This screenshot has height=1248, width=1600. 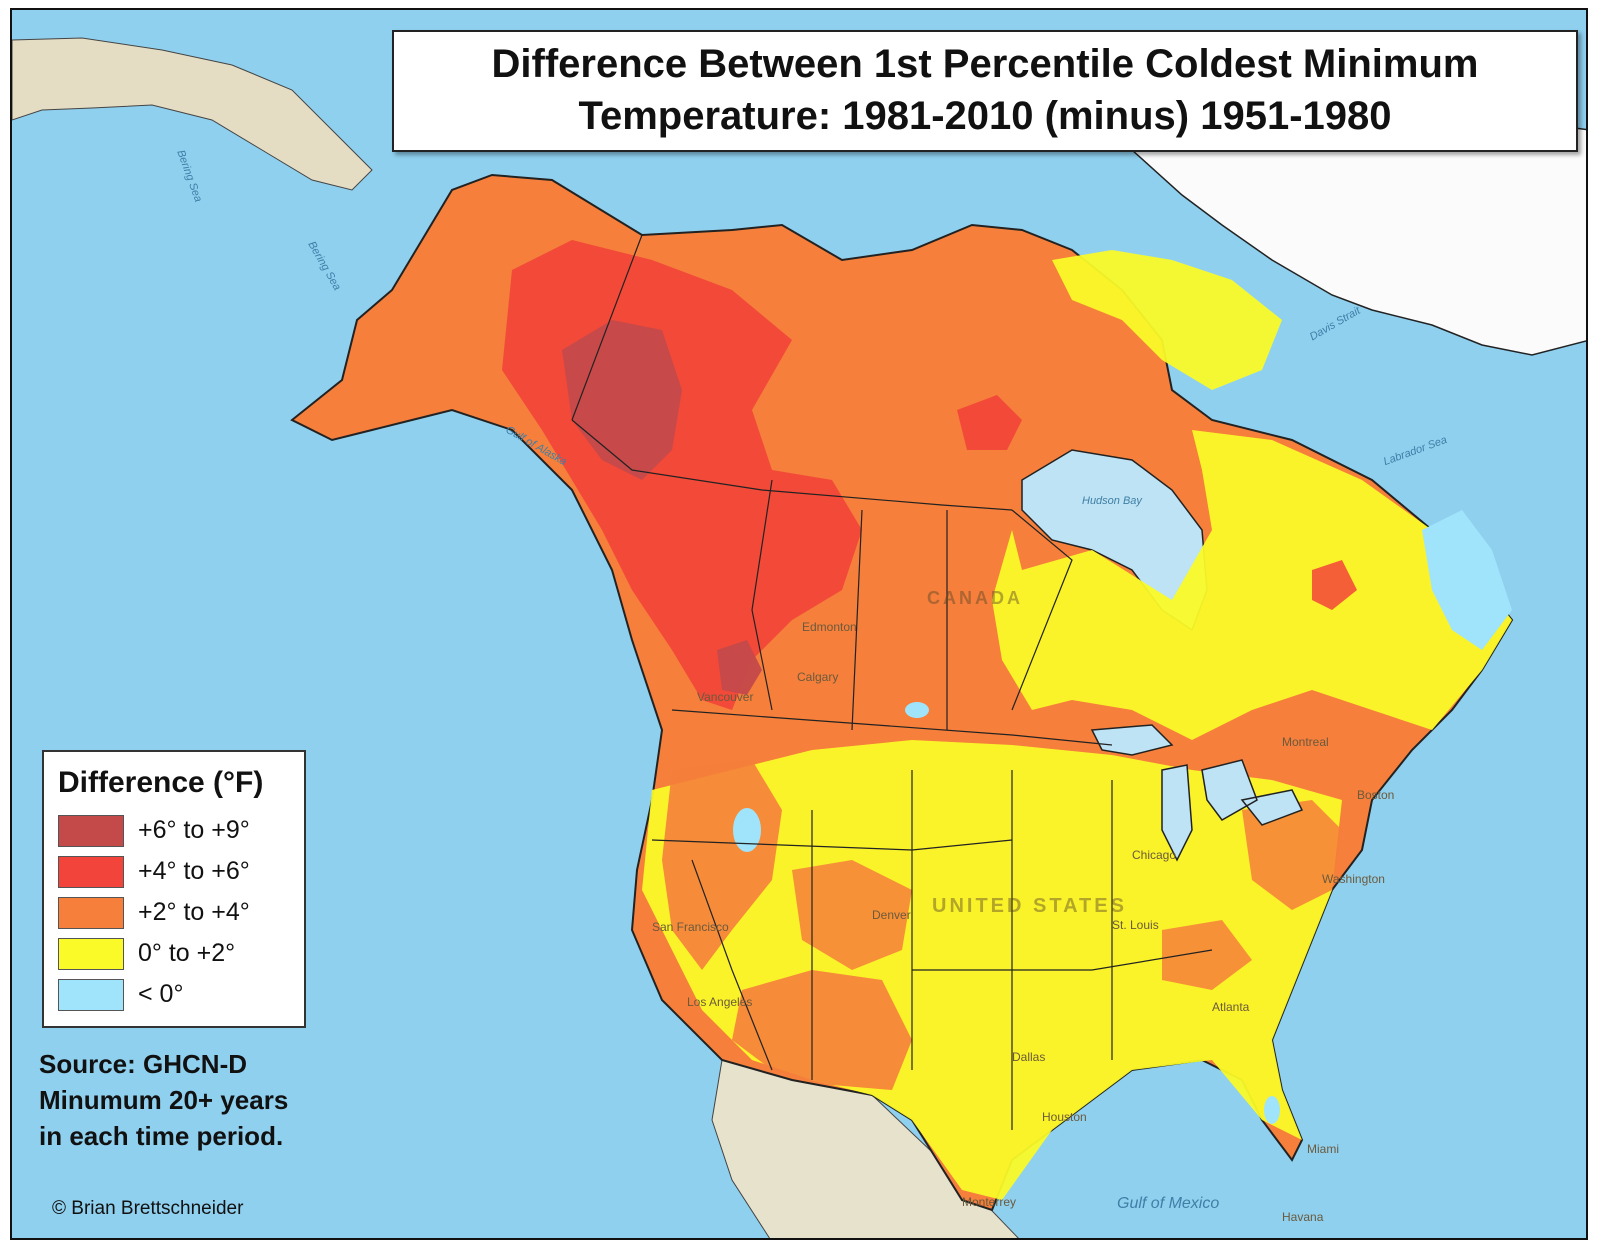 I want to click on legend-label: +4° to +6°, so click(x=194, y=871).